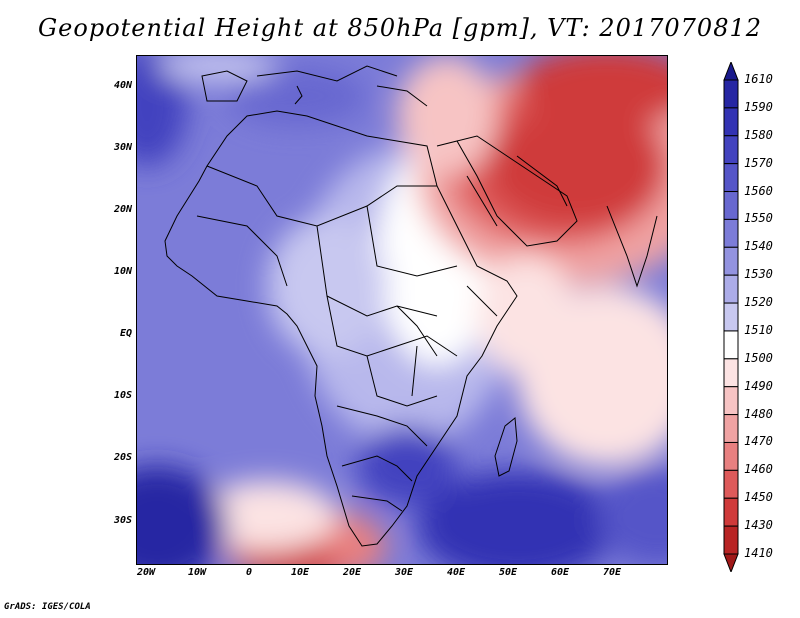 The width and height of the screenshot is (800, 618). Describe the element at coordinates (758, 190) in the screenshot. I see `colorbar-label: 1560` at that location.